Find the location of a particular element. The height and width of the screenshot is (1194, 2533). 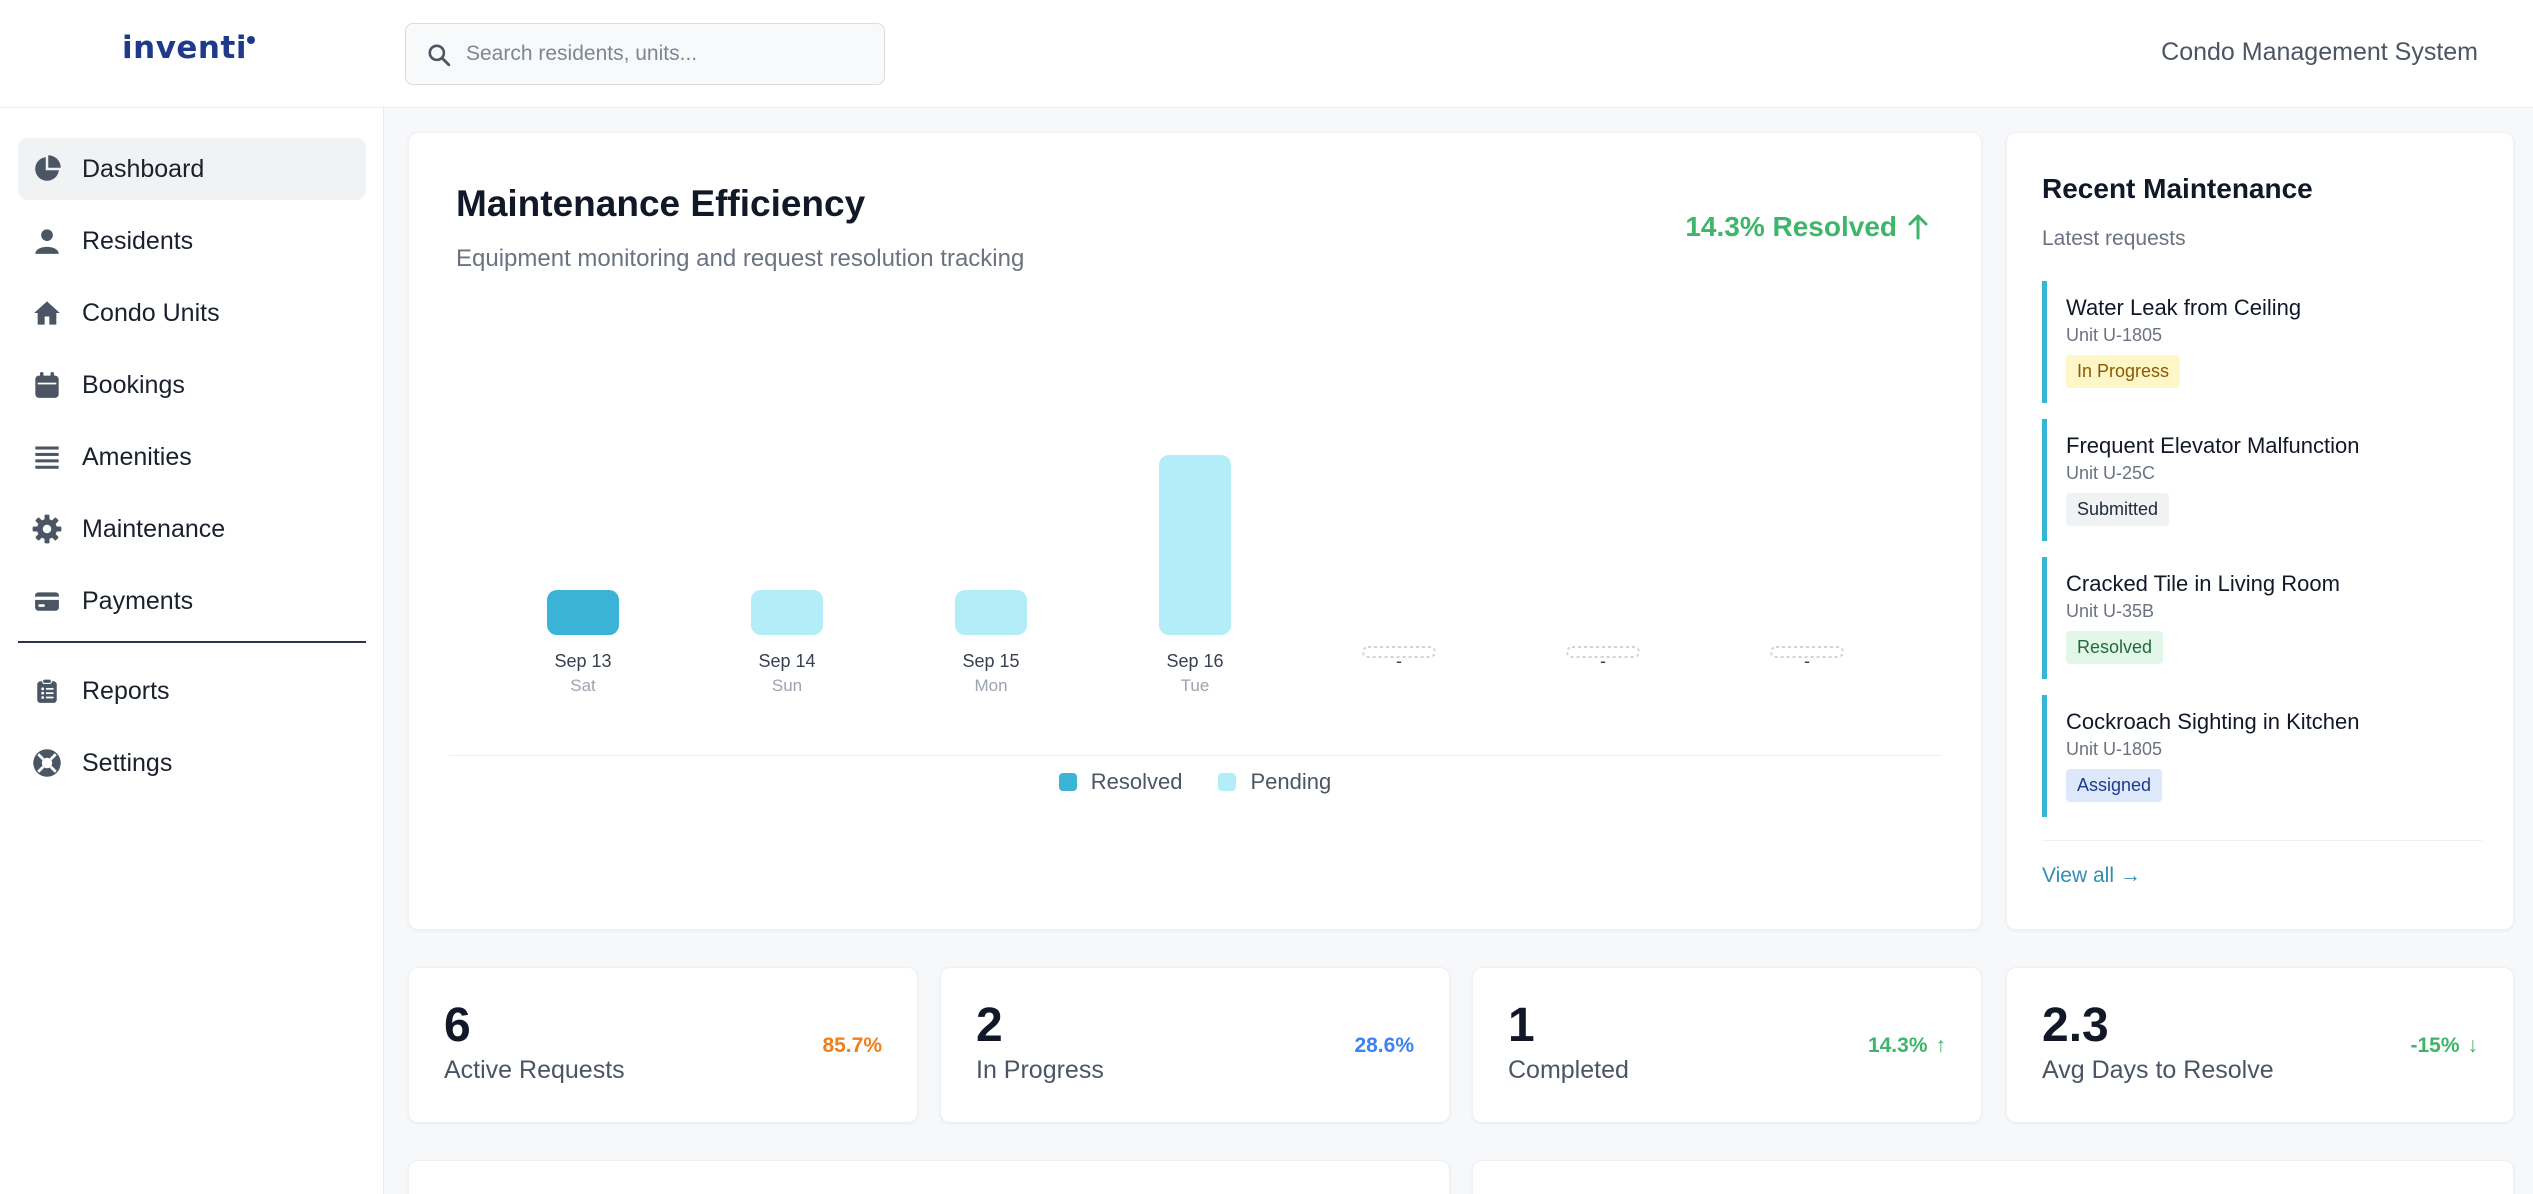

request-unit: Unit U-1805 is located at coordinates (2114, 749).